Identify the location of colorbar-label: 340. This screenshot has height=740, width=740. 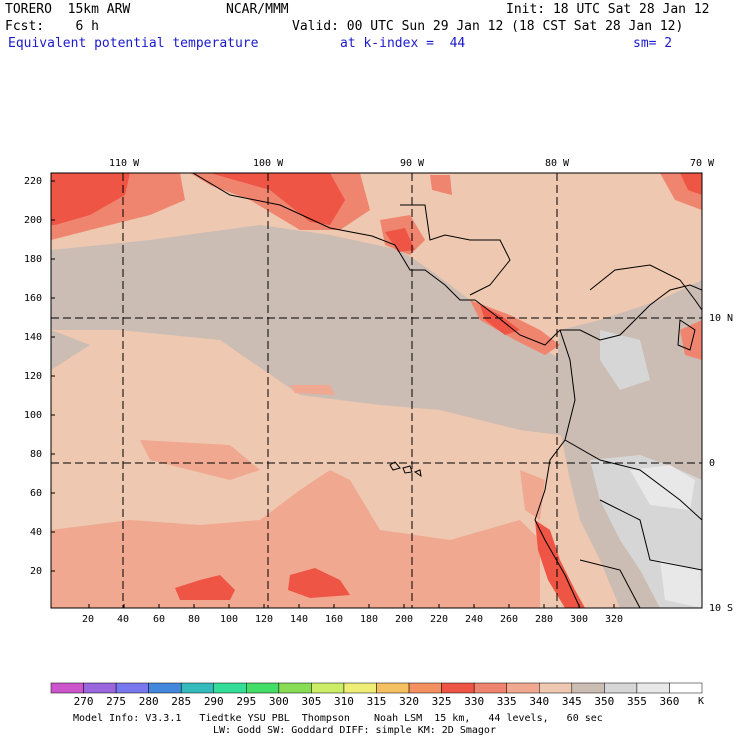
(539, 701).